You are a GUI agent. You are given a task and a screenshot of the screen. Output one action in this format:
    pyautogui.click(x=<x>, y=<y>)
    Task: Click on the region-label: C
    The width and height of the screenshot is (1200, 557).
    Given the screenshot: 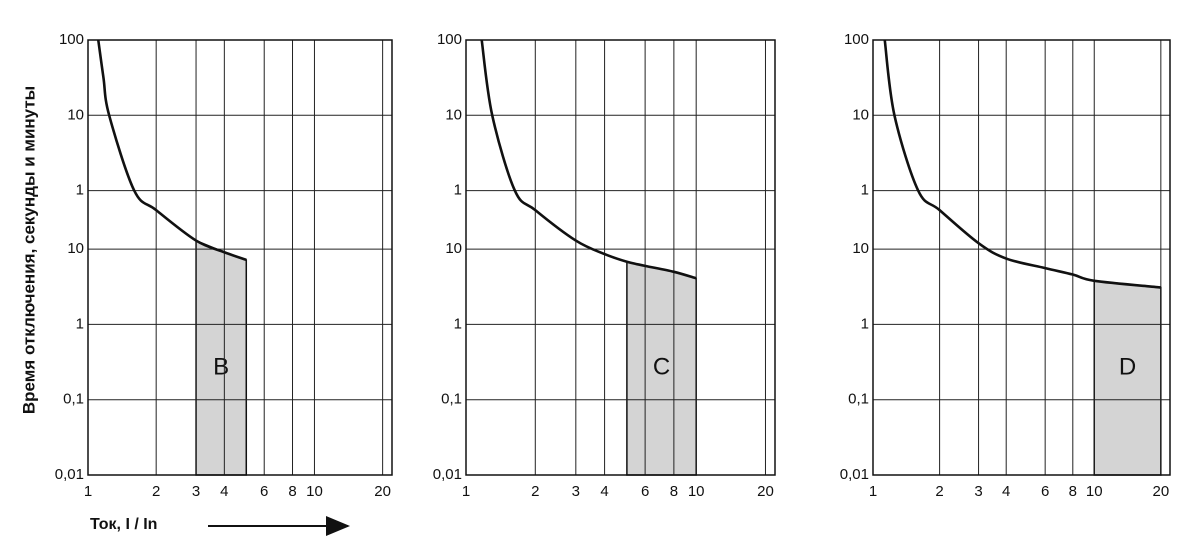 What is the action you would take?
    pyautogui.click(x=661, y=366)
    